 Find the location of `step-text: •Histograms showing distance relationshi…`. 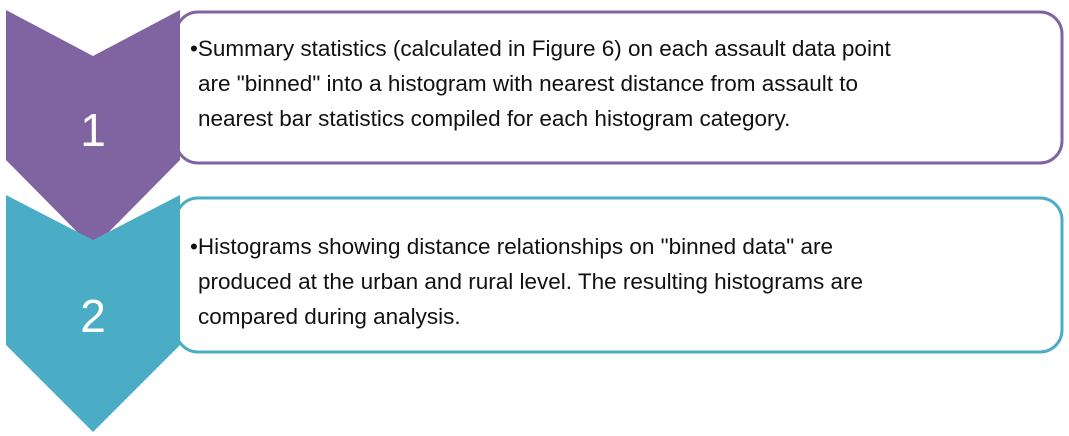

step-text: •Histograms showing distance relationshi… is located at coordinates (511, 246).